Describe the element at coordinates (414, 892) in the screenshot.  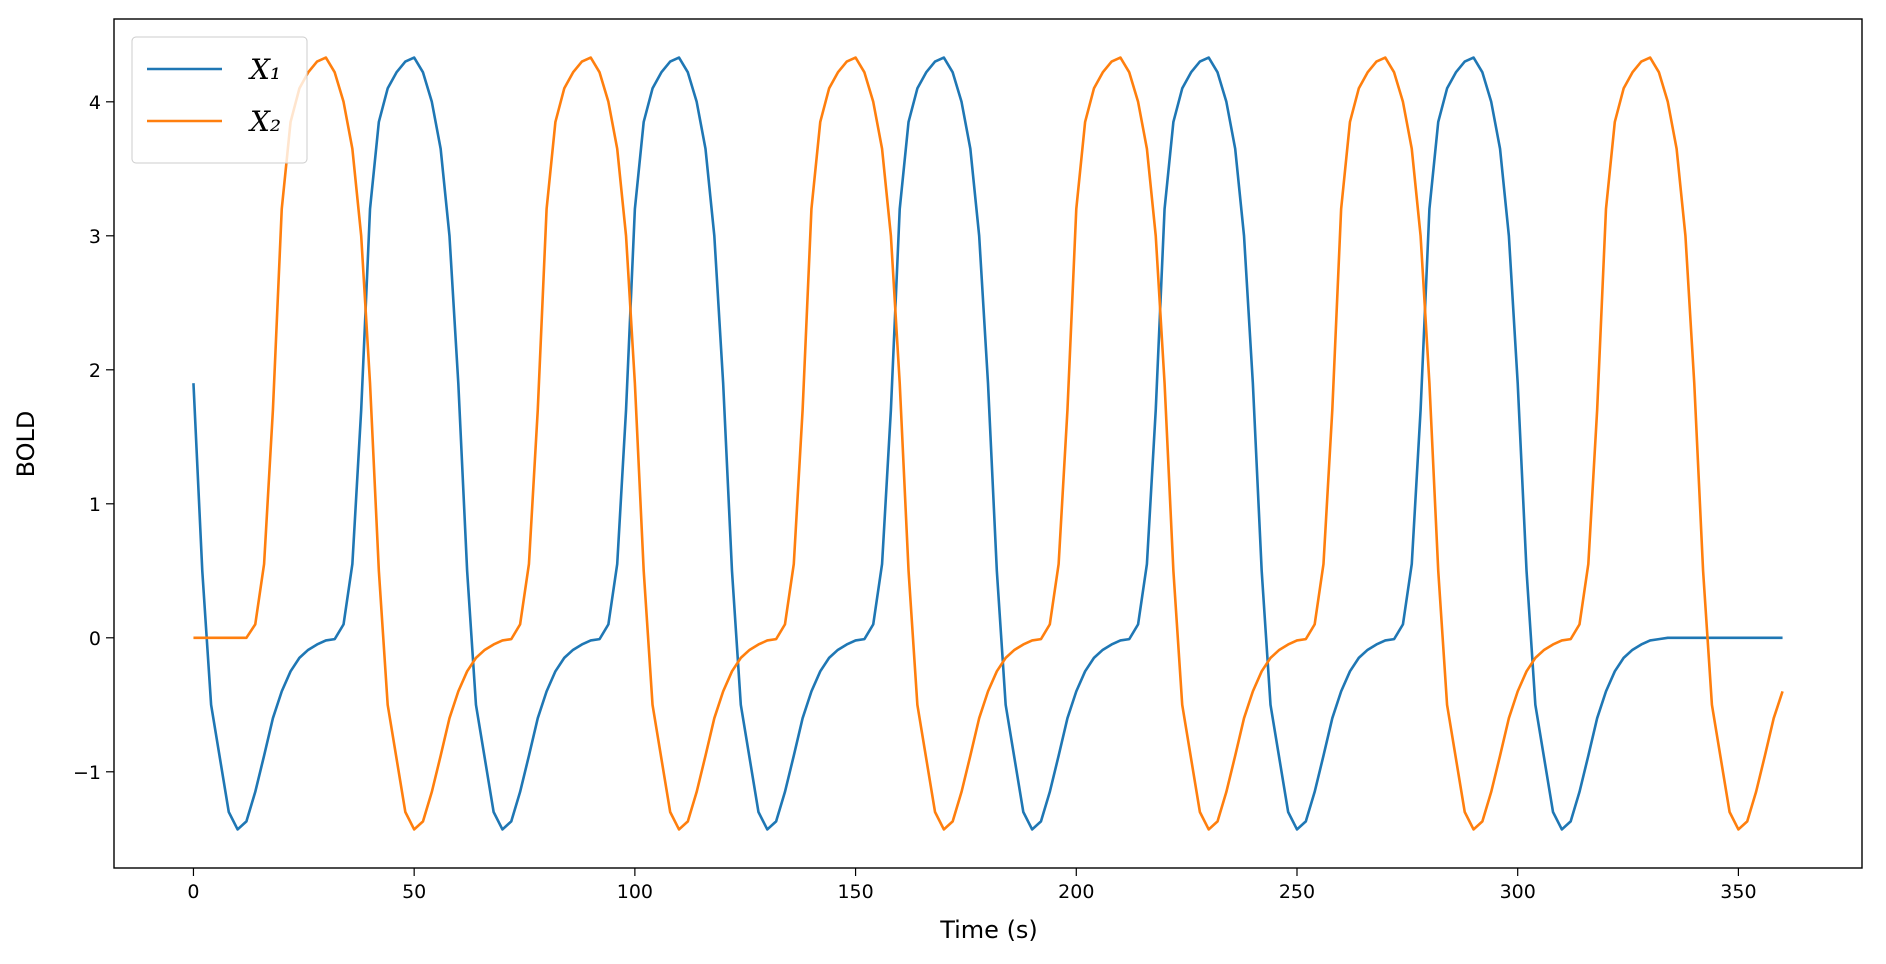
I see `x-tick-label: 50` at that location.